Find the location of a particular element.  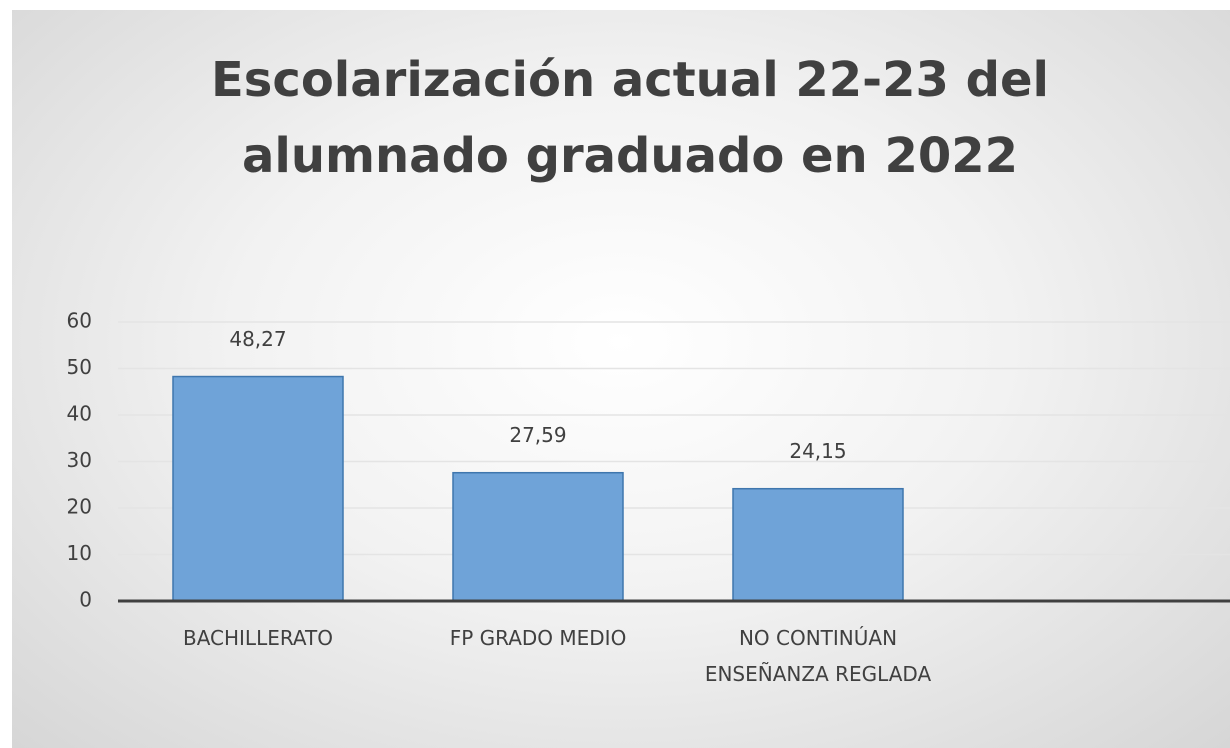

x-tick-label: BACHILLERATO is located at coordinates (258, 638).